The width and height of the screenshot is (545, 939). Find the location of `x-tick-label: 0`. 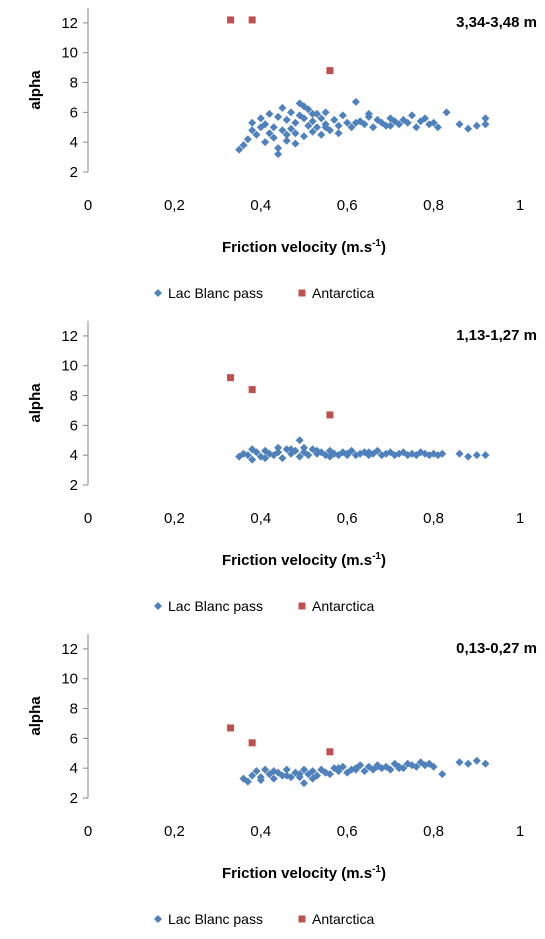

x-tick-label: 0 is located at coordinates (88, 831).